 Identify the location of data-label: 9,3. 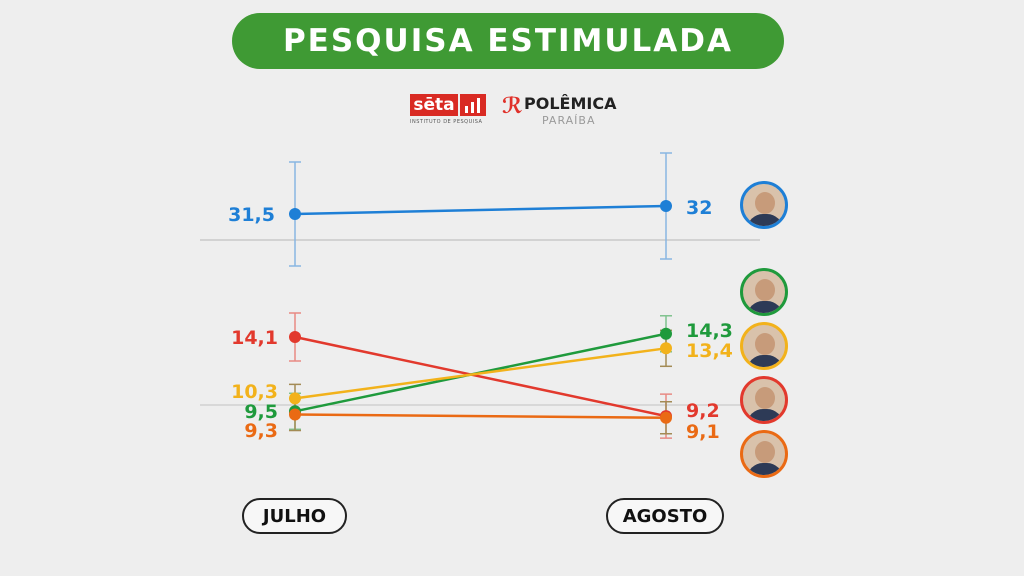
(261, 431).